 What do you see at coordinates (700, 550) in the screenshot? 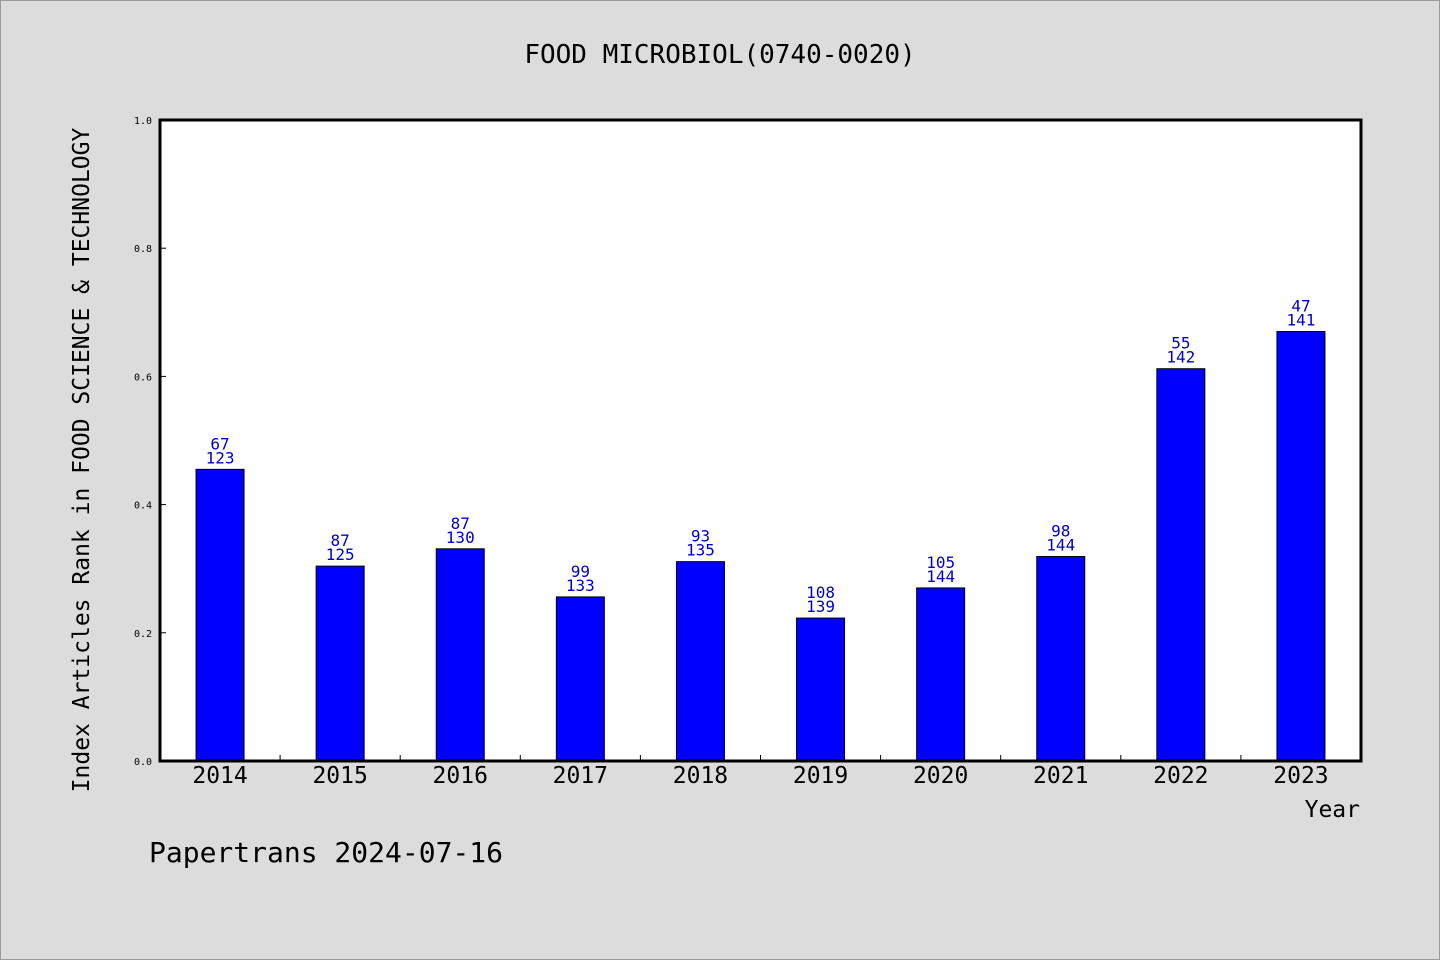
I see `bar-total-label: 135` at bounding box center [700, 550].